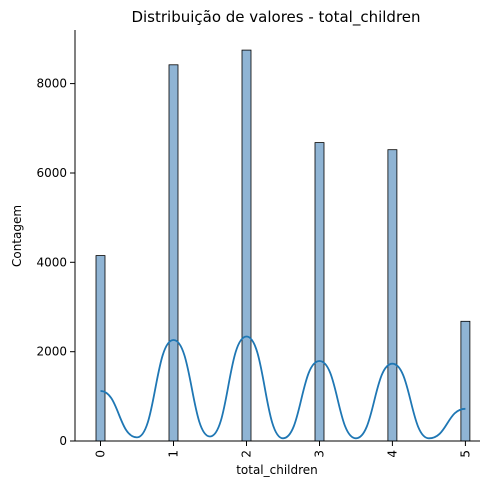  I want to click on x-tick-label-0: 0, so click(101, 454).